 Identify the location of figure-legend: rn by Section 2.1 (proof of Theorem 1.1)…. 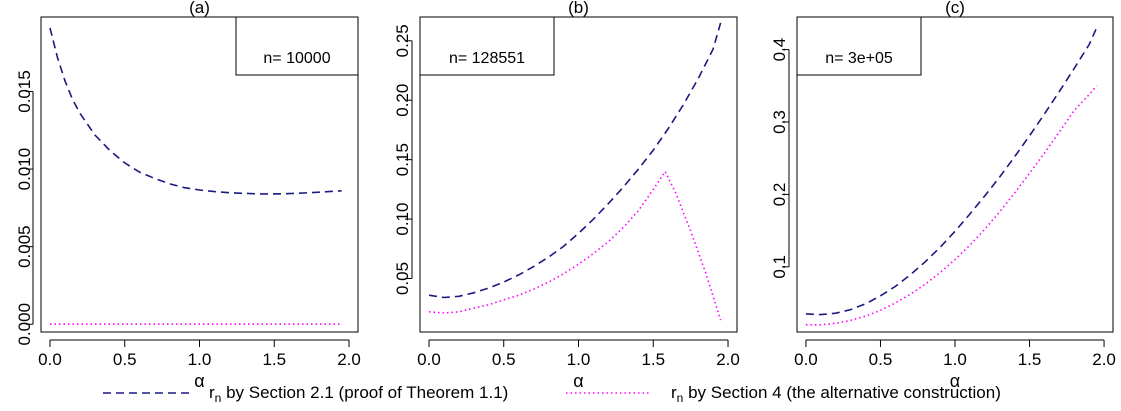
(552, 394).